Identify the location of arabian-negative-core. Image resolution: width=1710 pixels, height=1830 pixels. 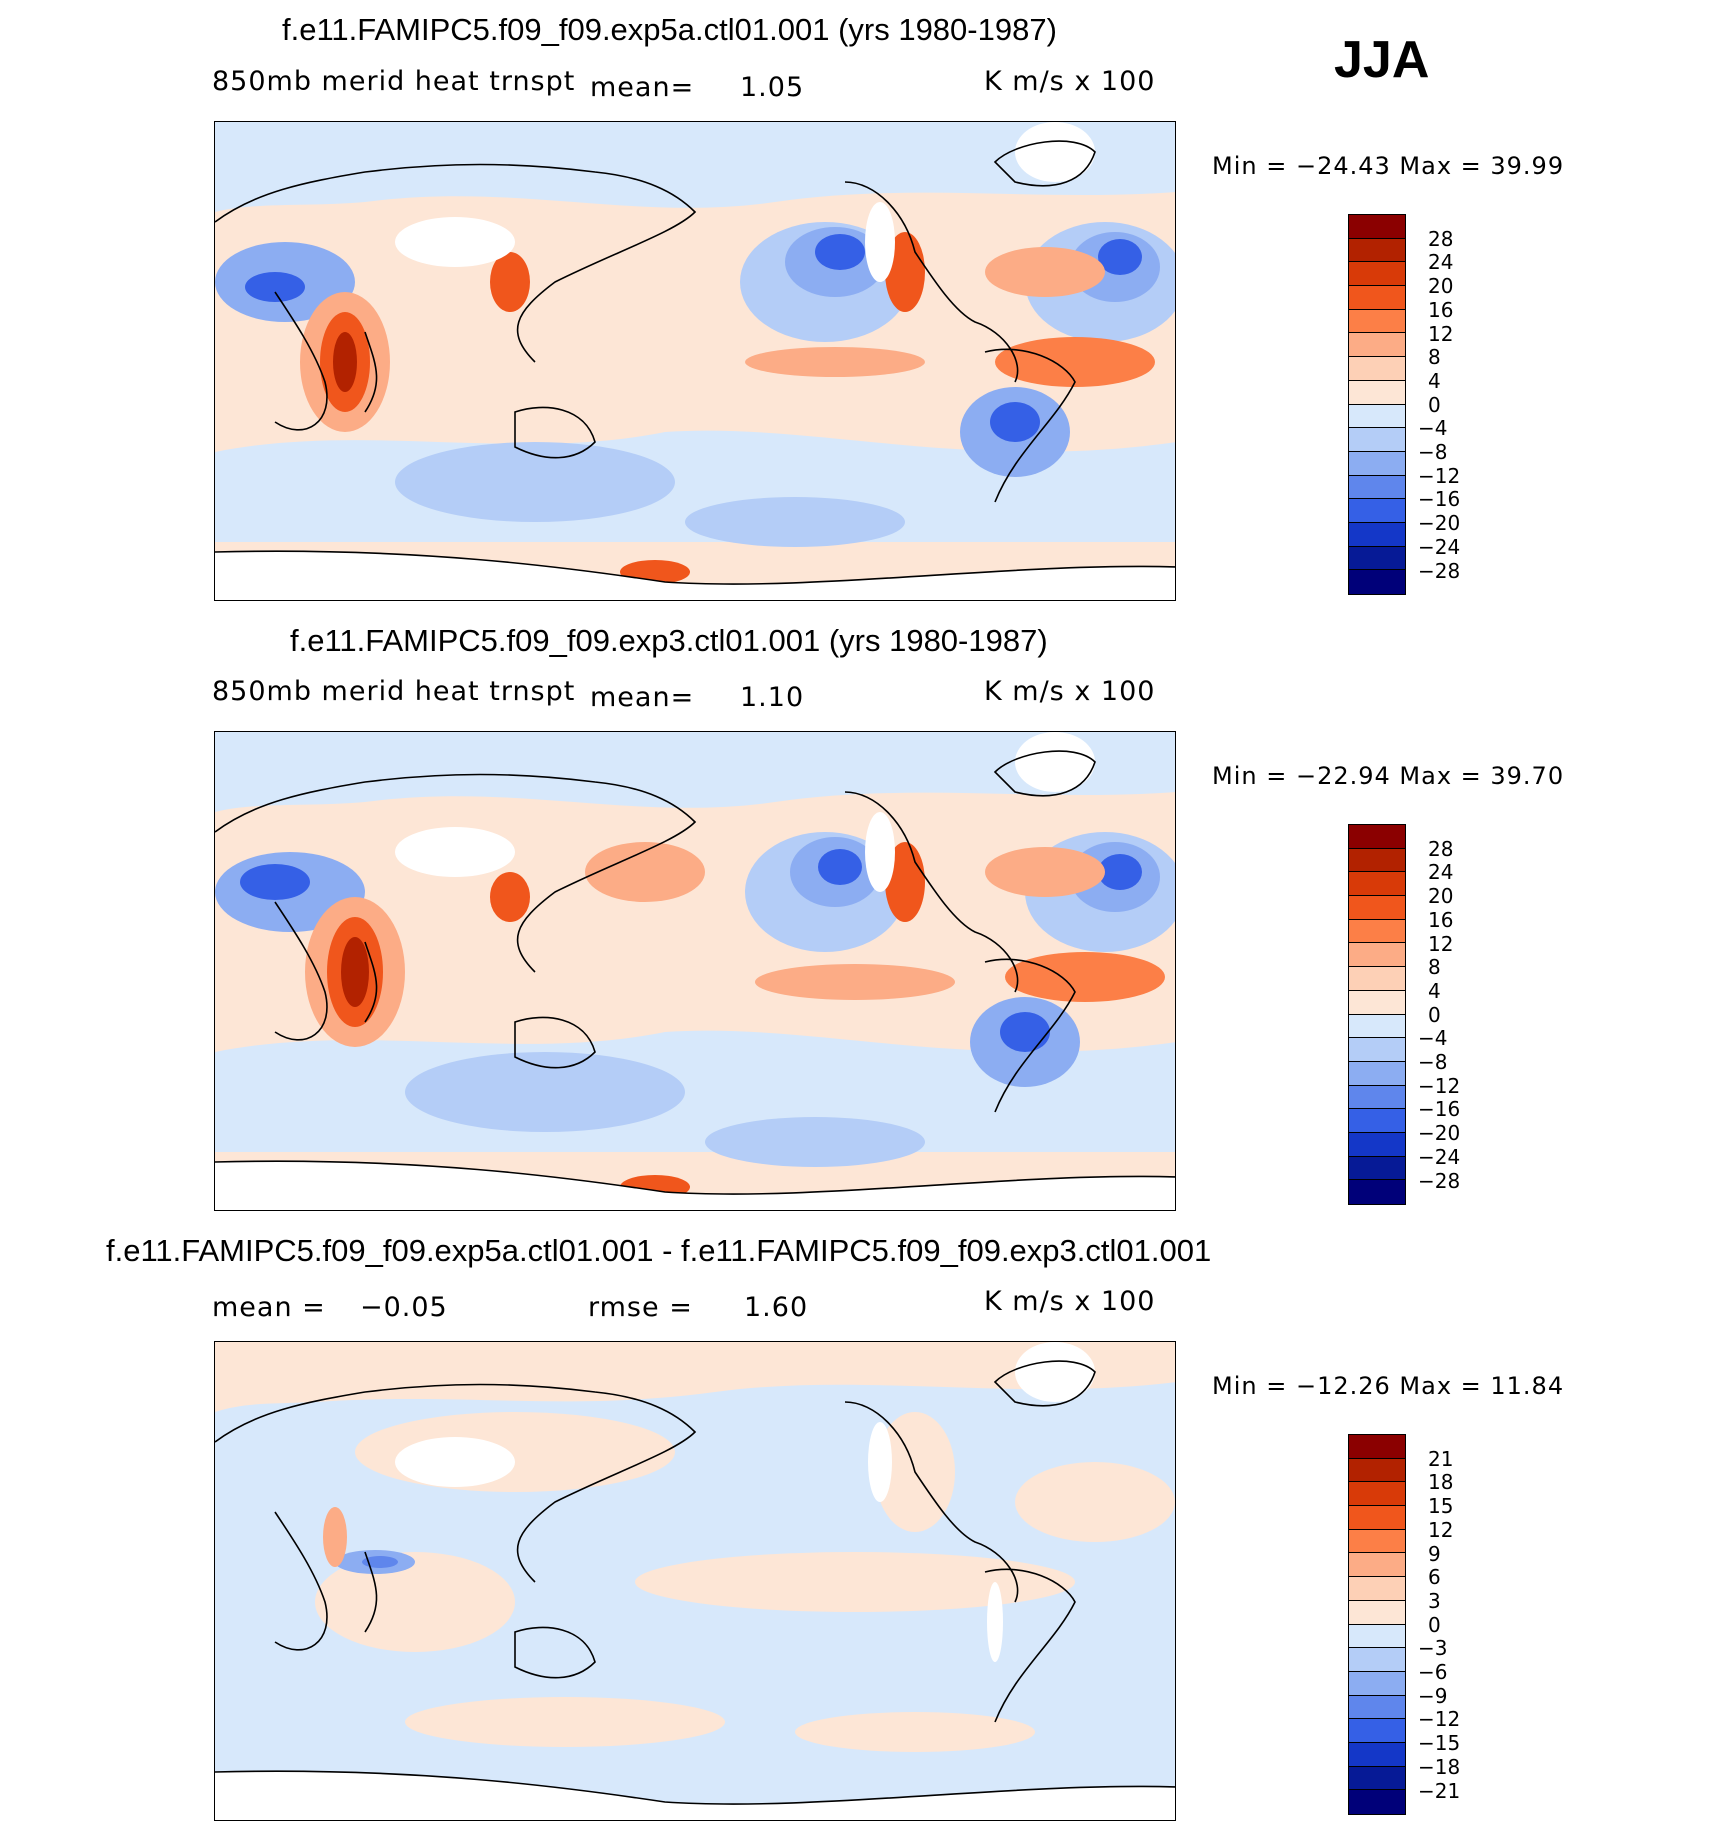
(380, 1562).